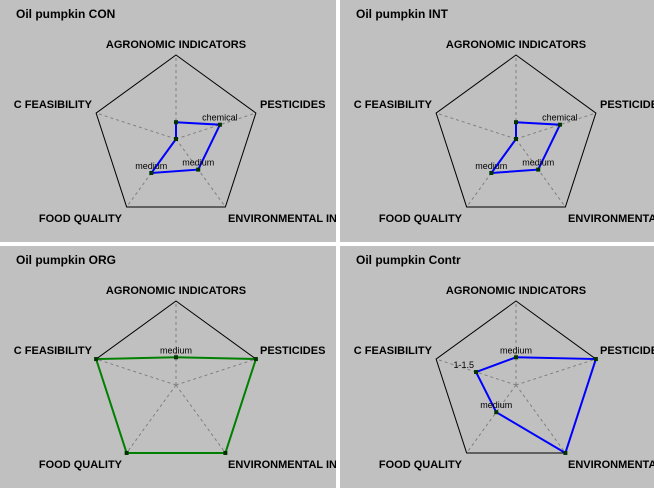 The width and height of the screenshot is (654, 488). I want to click on panel-title-con: Oil pumpkin CON, so click(66, 14).